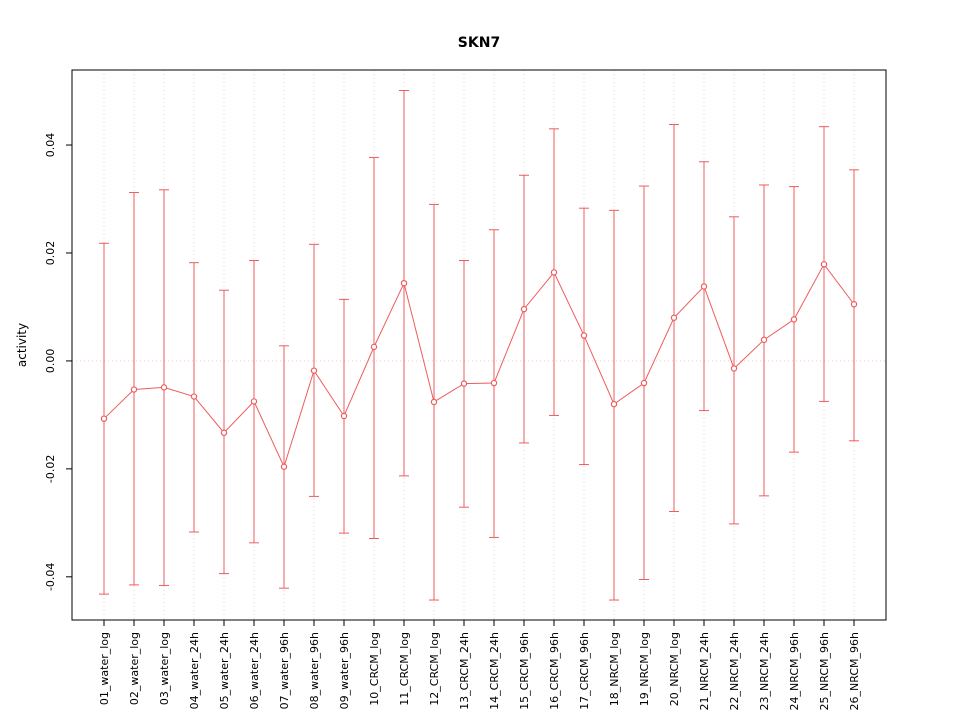 This screenshot has height=720, width=960. Describe the element at coordinates (524, 671) in the screenshot. I see `x-tick-label: 15_CRCM_96h` at that location.